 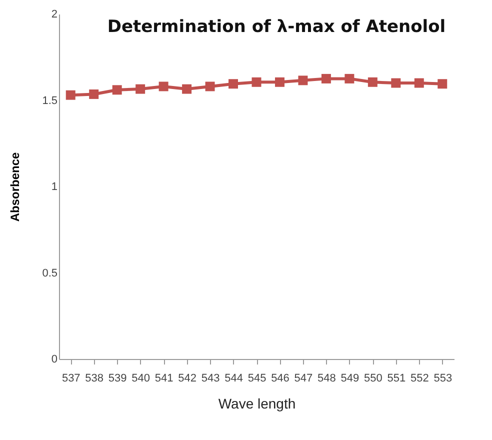 I want to click on x-tick-label: 548, so click(x=327, y=378).